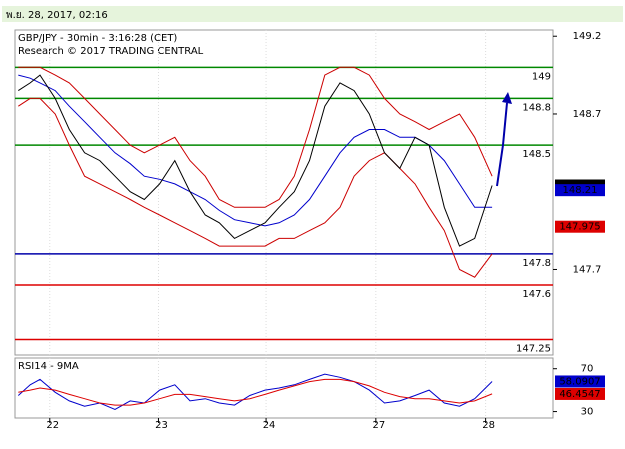  What do you see at coordinates (507, 98) in the screenshot?
I see `arrow-head` at bounding box center [507, 98].